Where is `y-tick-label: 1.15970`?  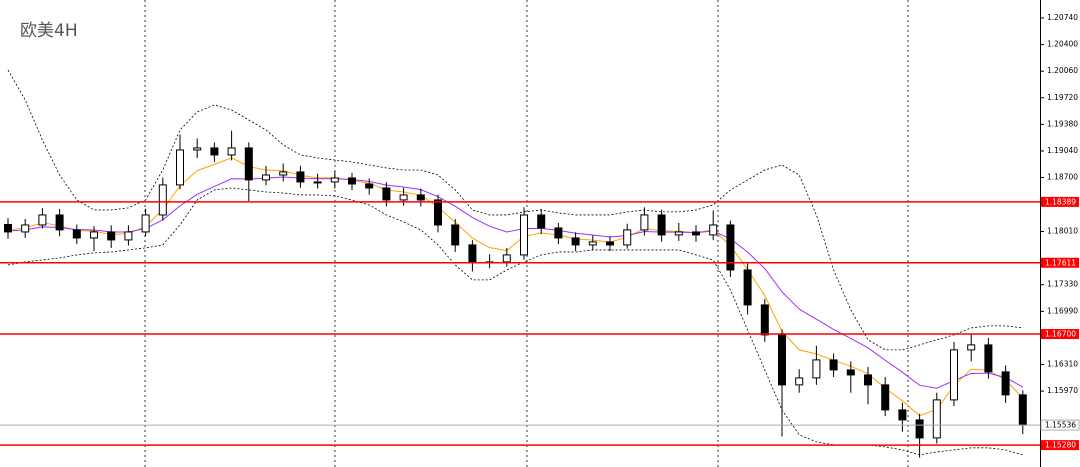 y-tick-label: 1.15970 is located at coordinates (1062, 390).